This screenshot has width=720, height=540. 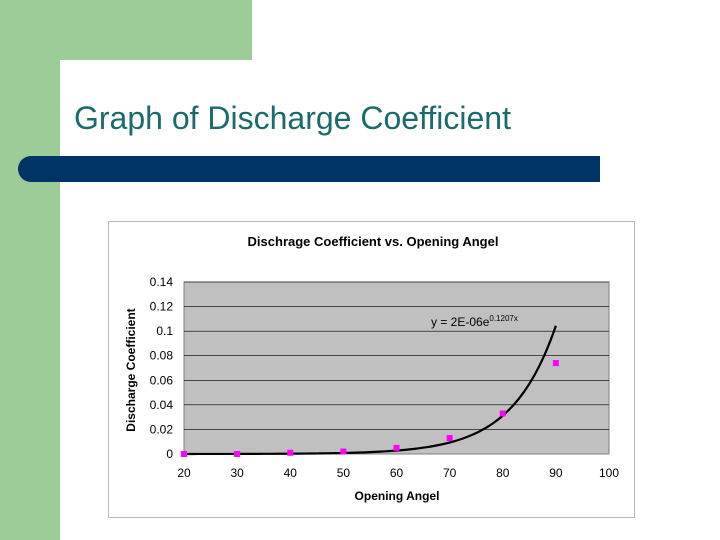 I want to click on x-tick-label: 40, so click(x=291, y=473).